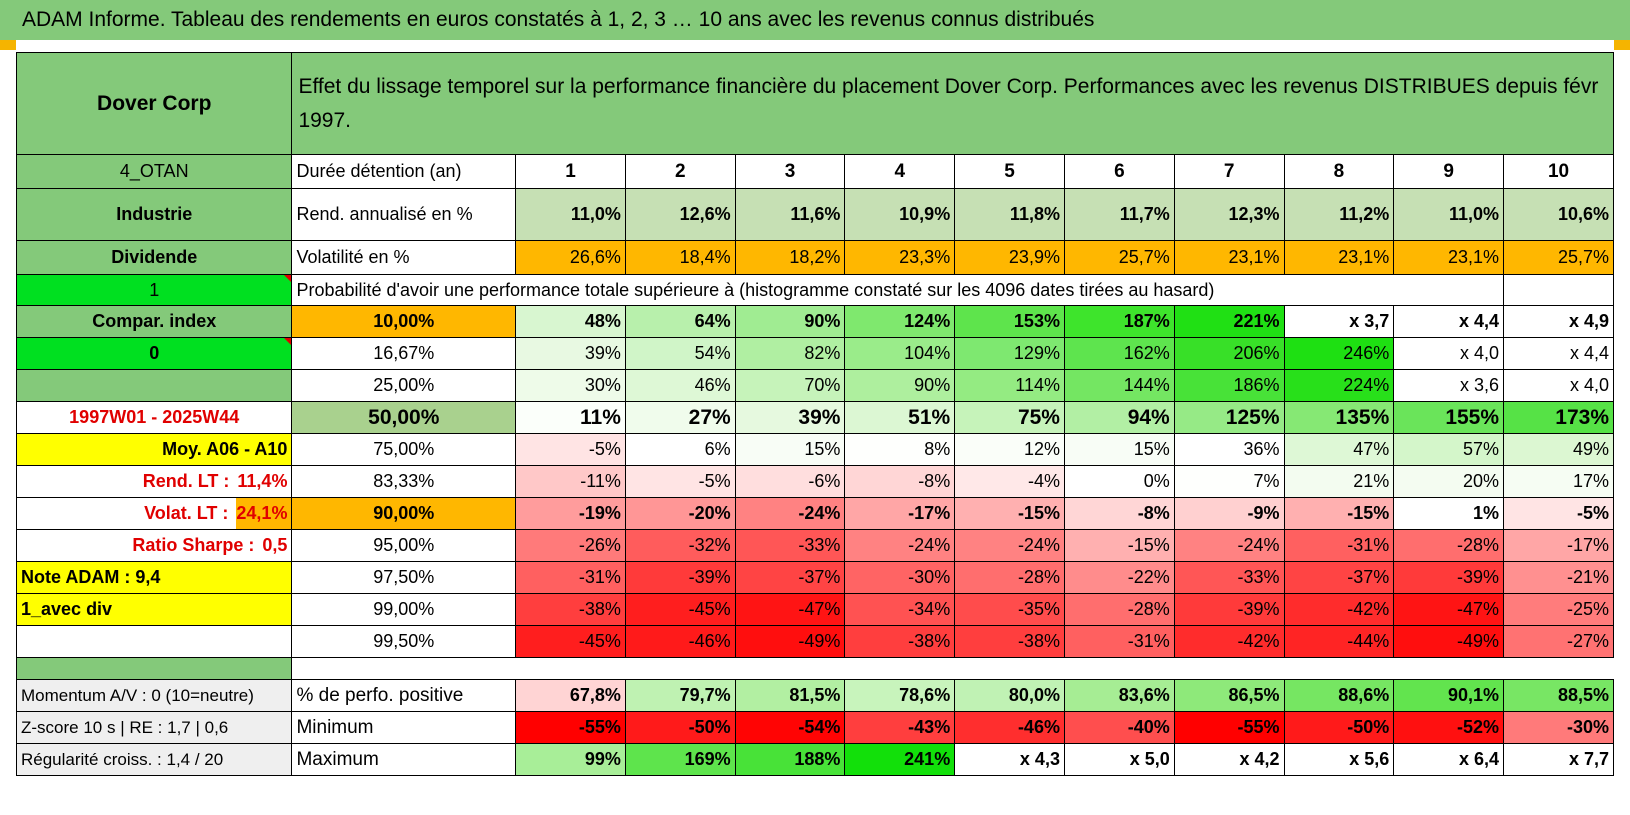 This screenshot has width=1630, height=815. Describe the element at coordinates (1009, 321) in the screenshot. I see `performance-cell: 153%` at that location.